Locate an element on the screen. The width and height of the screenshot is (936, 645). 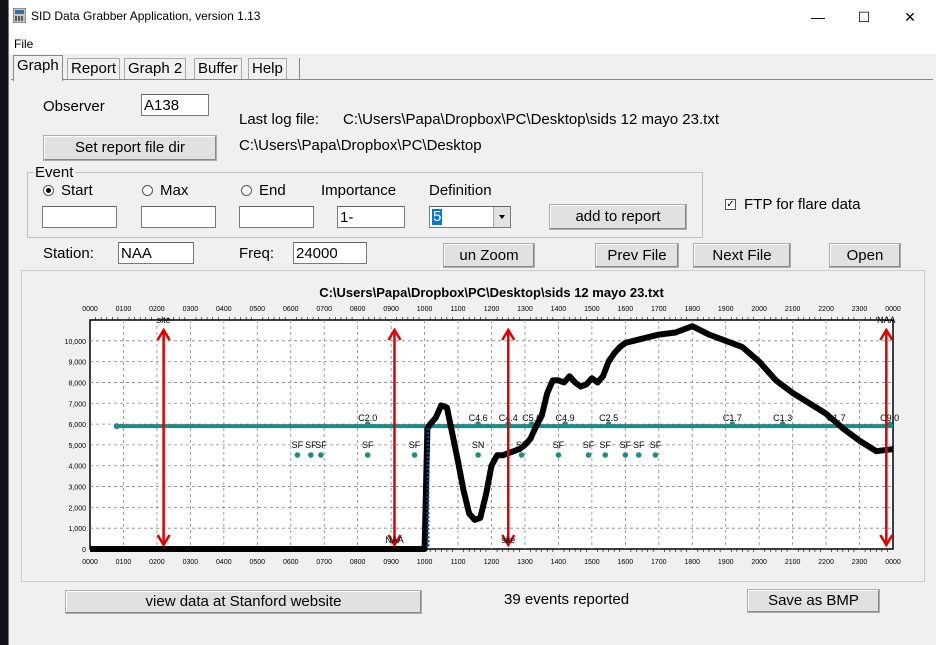
x-tick-label-bottom: 2200 is located at coordinates (826, 562).